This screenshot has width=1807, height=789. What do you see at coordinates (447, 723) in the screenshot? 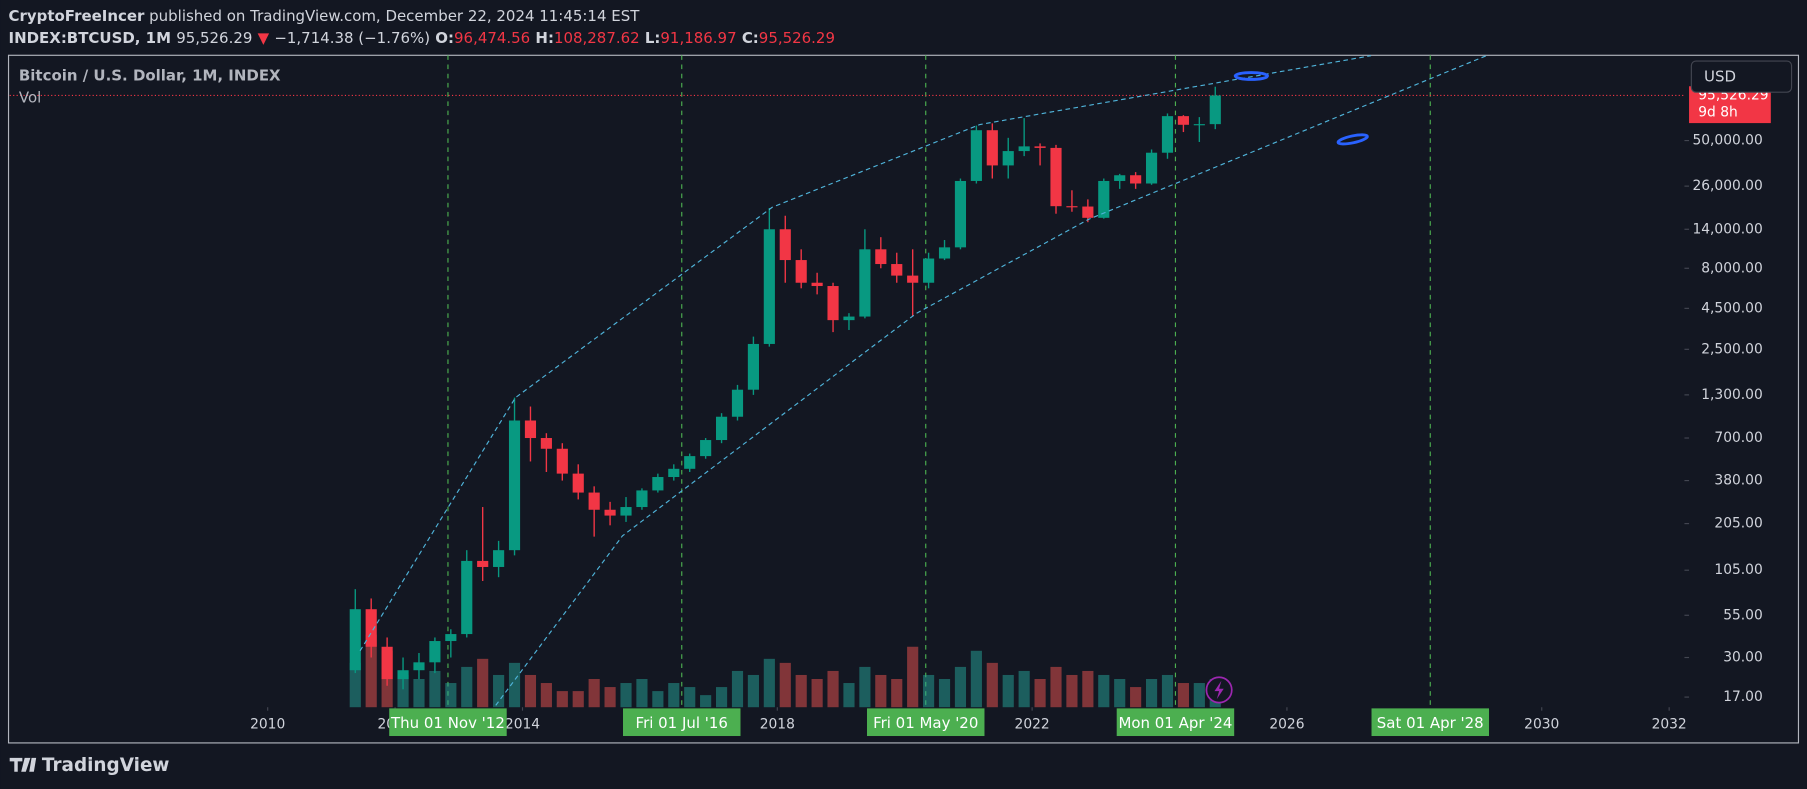
I see `event-label: Thu 01 Nov '12` at bounding box center [447, 723].